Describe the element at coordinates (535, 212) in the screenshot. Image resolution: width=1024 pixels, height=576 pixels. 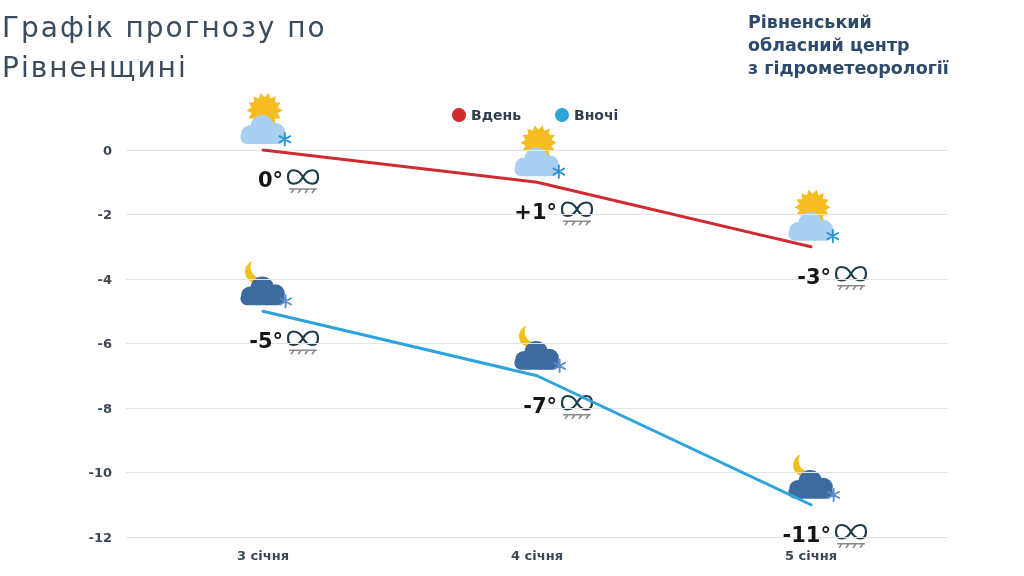
I see `annotation: +1°` at that location.